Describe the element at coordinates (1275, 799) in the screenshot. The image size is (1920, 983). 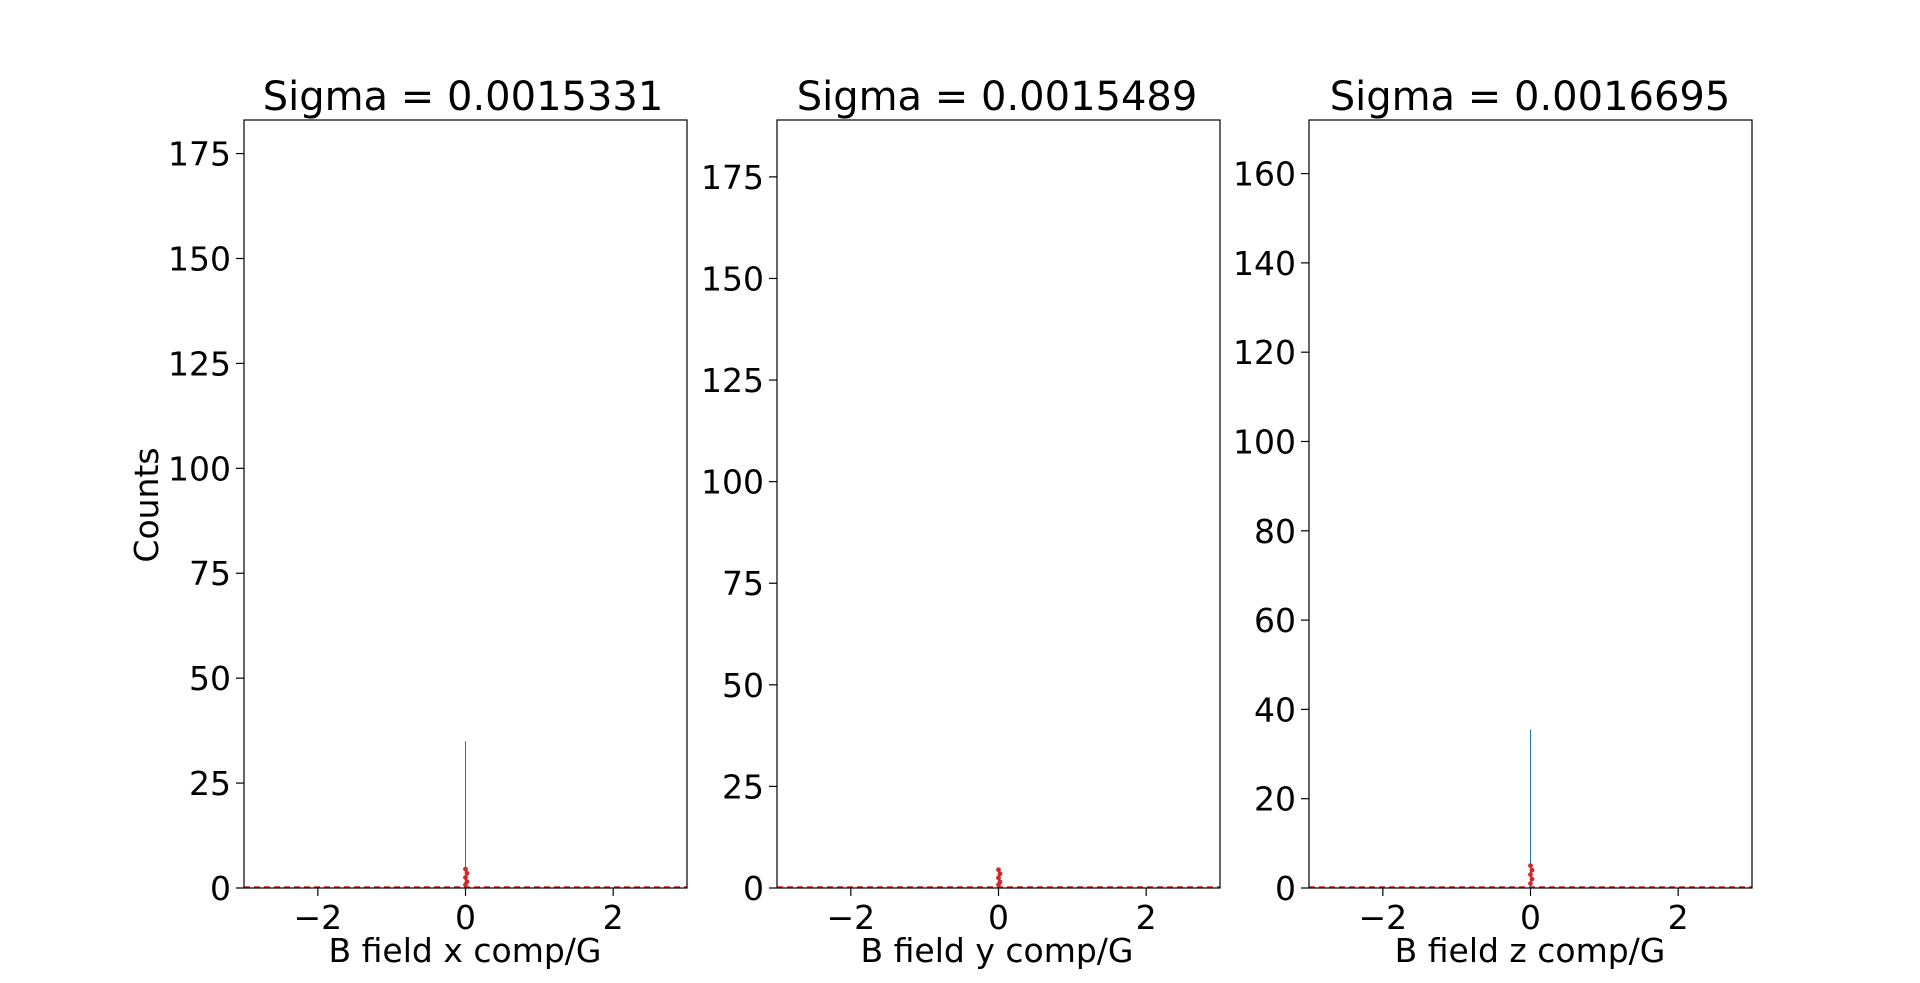
I see `panel-z-y-tick-label: 20` at that location.